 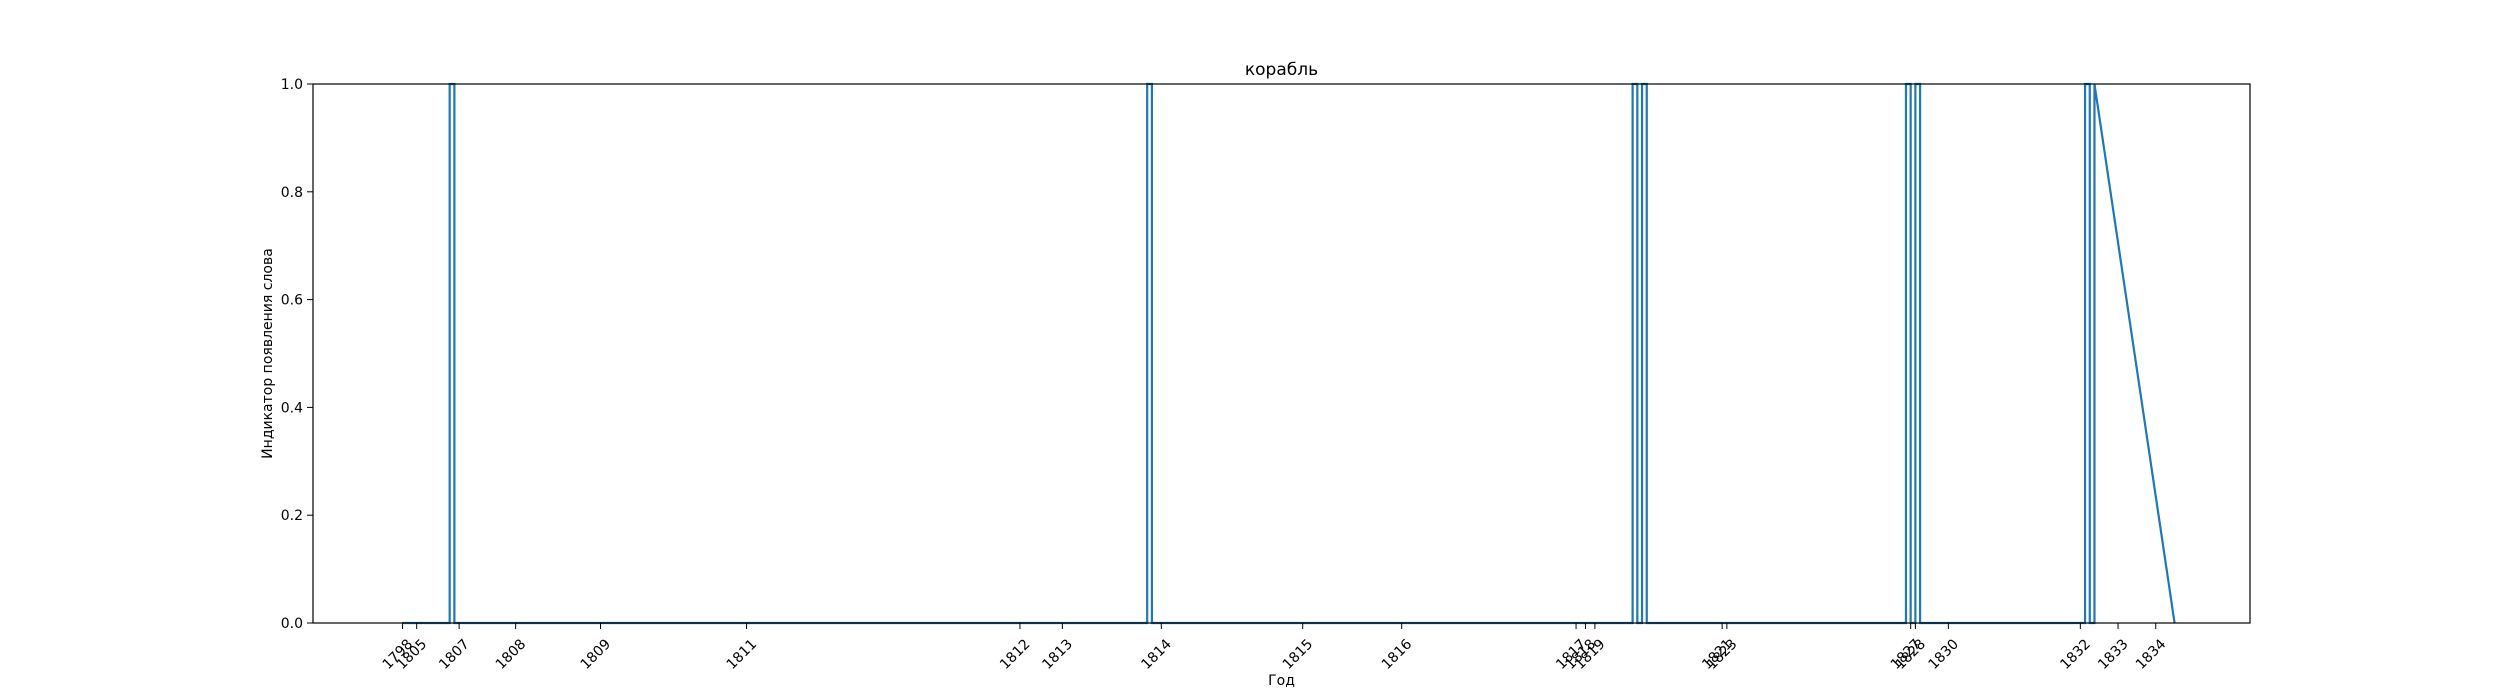 What do you see at coordinates (292, 516) in the screenshot?
I see `y-tick-label: 0.2` at bounding box center [292, 516].